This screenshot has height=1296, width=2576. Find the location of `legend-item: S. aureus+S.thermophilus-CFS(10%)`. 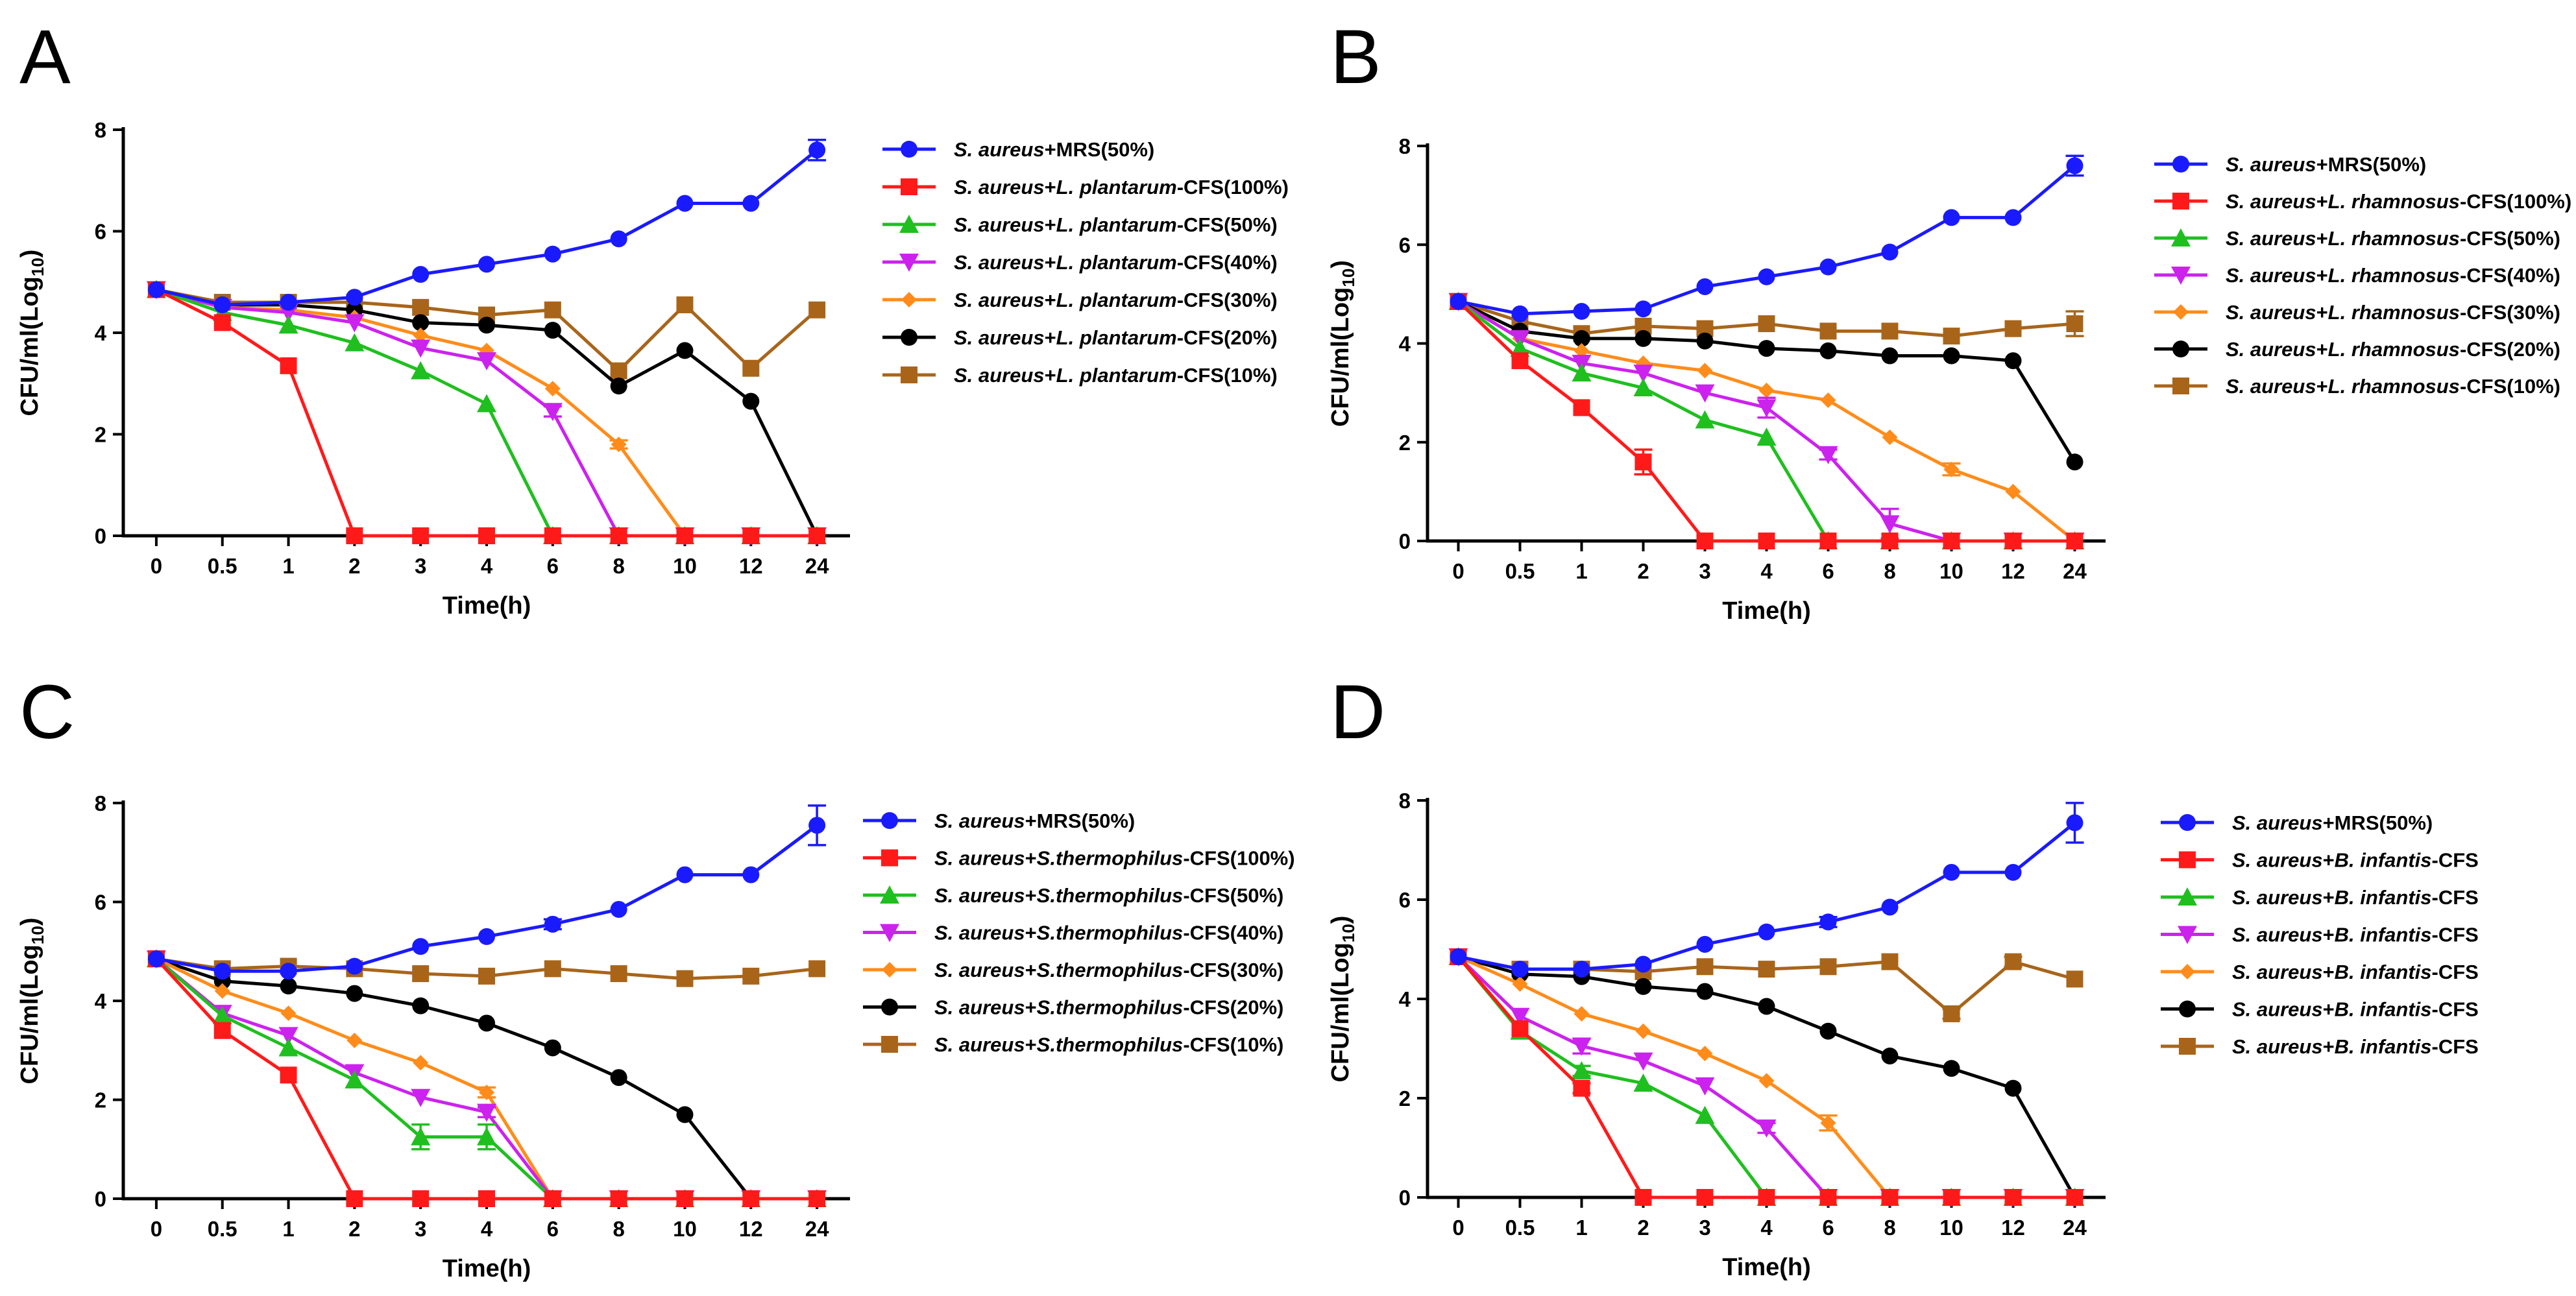

legend-item: S. aureus+S.thermophilus-CFS(10%) is located at coordinates (1073, 1045).